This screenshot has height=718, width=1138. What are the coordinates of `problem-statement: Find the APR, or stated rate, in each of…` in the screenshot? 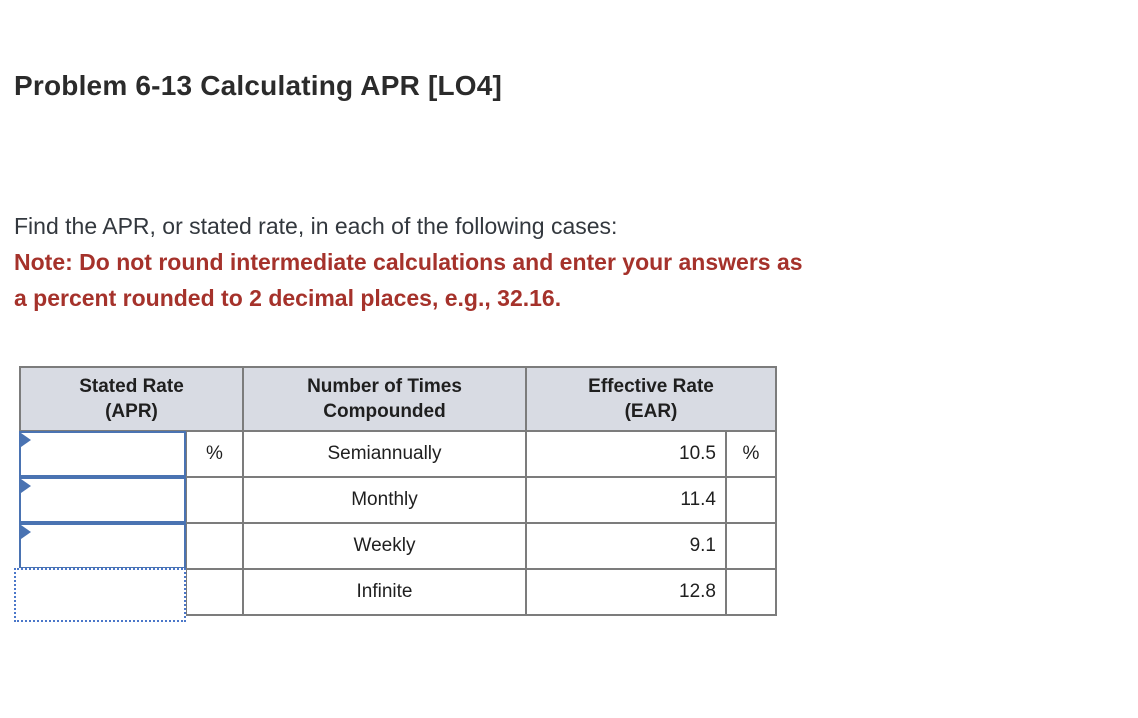 It's located at (576, 262).